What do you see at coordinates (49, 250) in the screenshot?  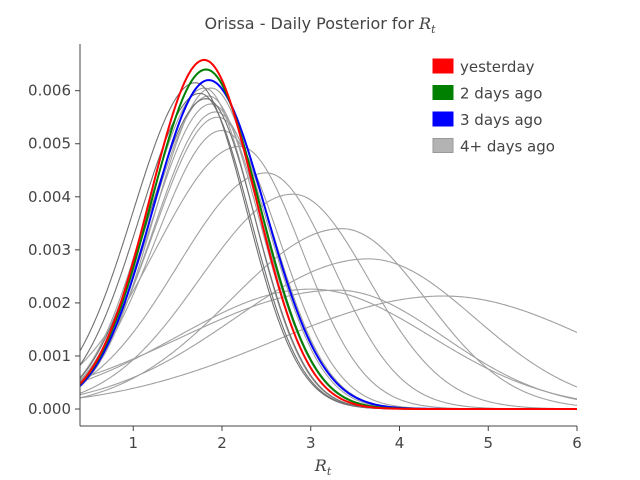 I see `y-tick-label: 0.003` at bounding box center [49, 250].